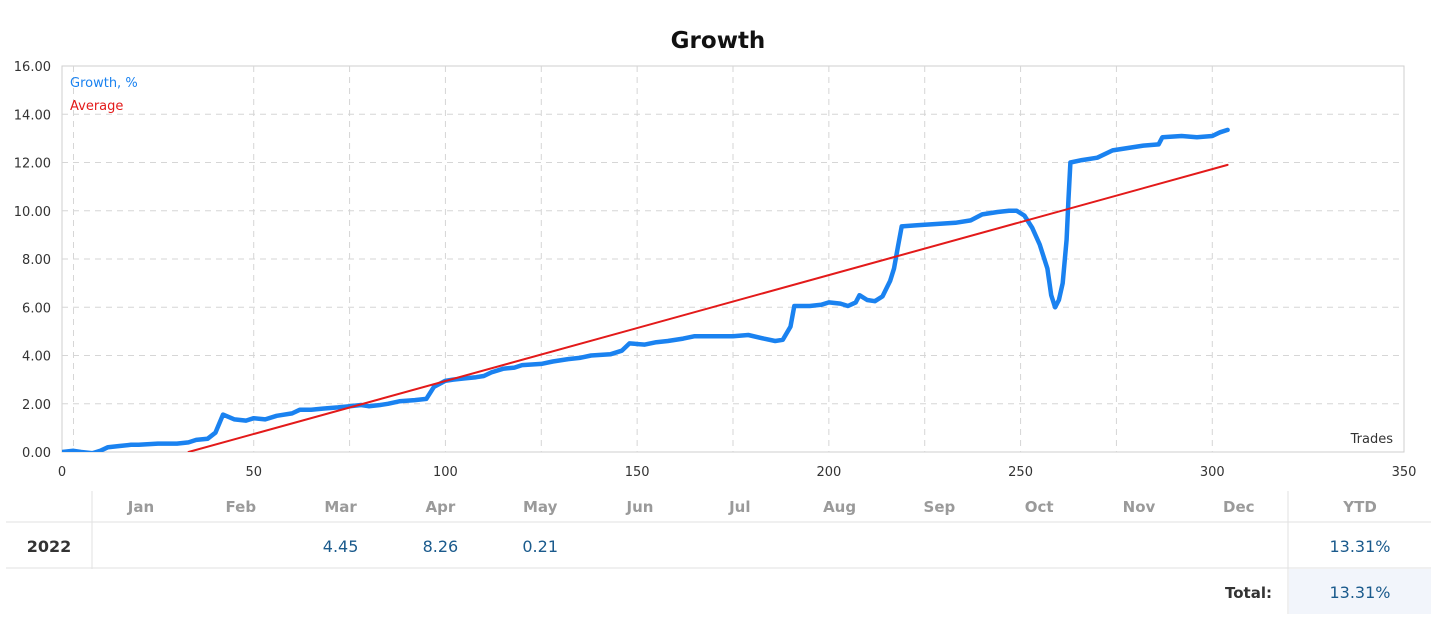  Describe the element at coordinates (637, 472) in the screenshot. I see `x-tick-label: 150` at that location.